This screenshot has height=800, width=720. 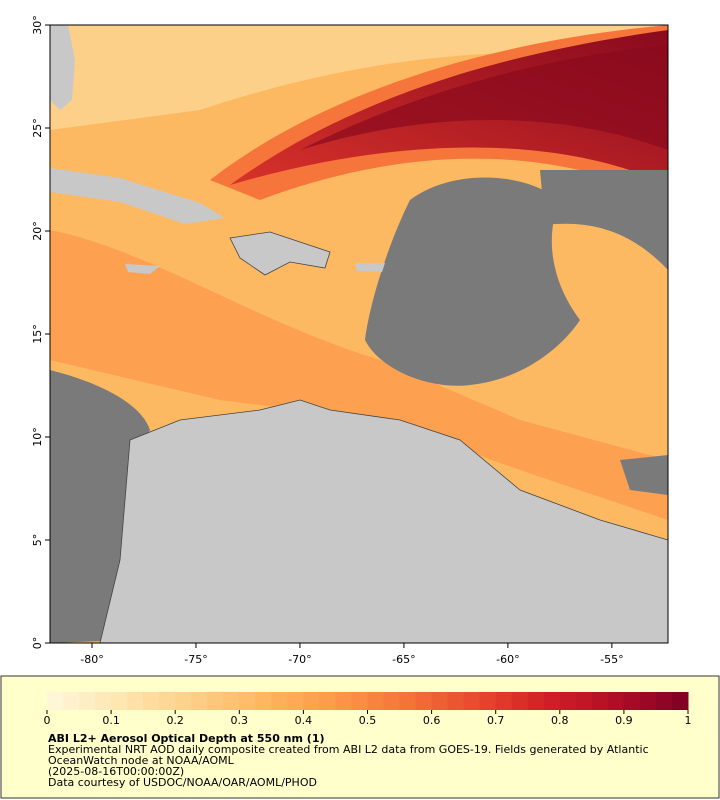 I want to click on y-tick-label: 20°, so click(x=37, y=231).